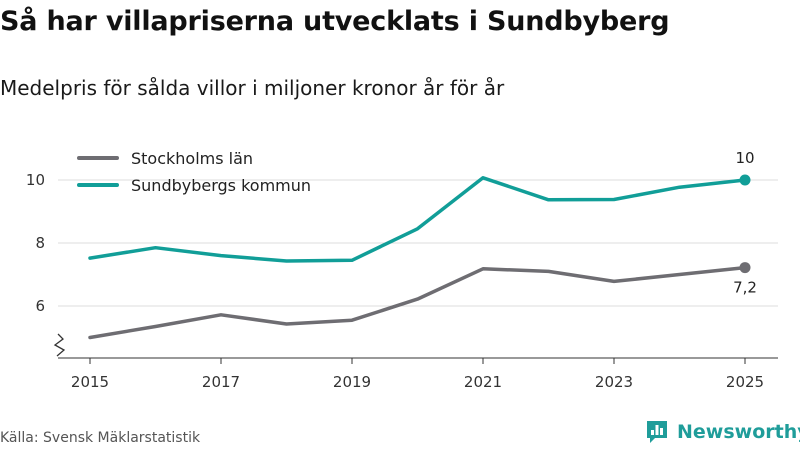 The image size is (800, 450). I want to click on x-tick-label: 2023, so click(614, 382).